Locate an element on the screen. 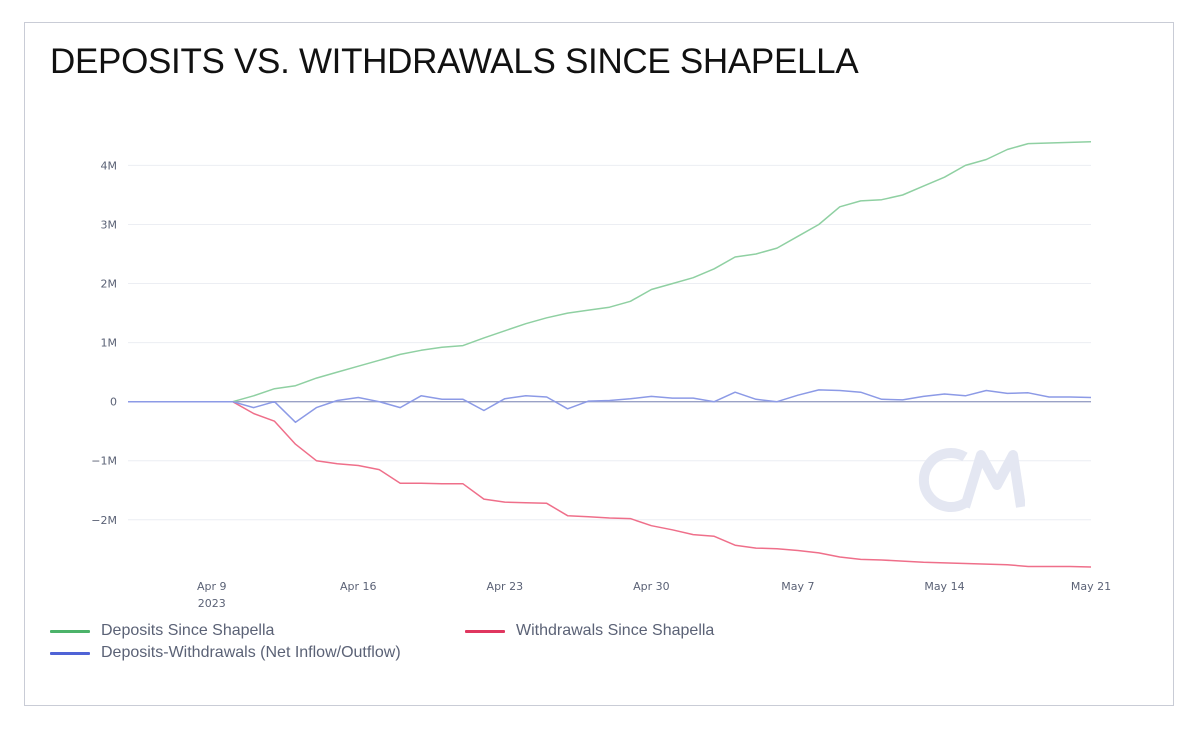  x-tick-sublabel: 2023 is located at coordinates (212, 603).